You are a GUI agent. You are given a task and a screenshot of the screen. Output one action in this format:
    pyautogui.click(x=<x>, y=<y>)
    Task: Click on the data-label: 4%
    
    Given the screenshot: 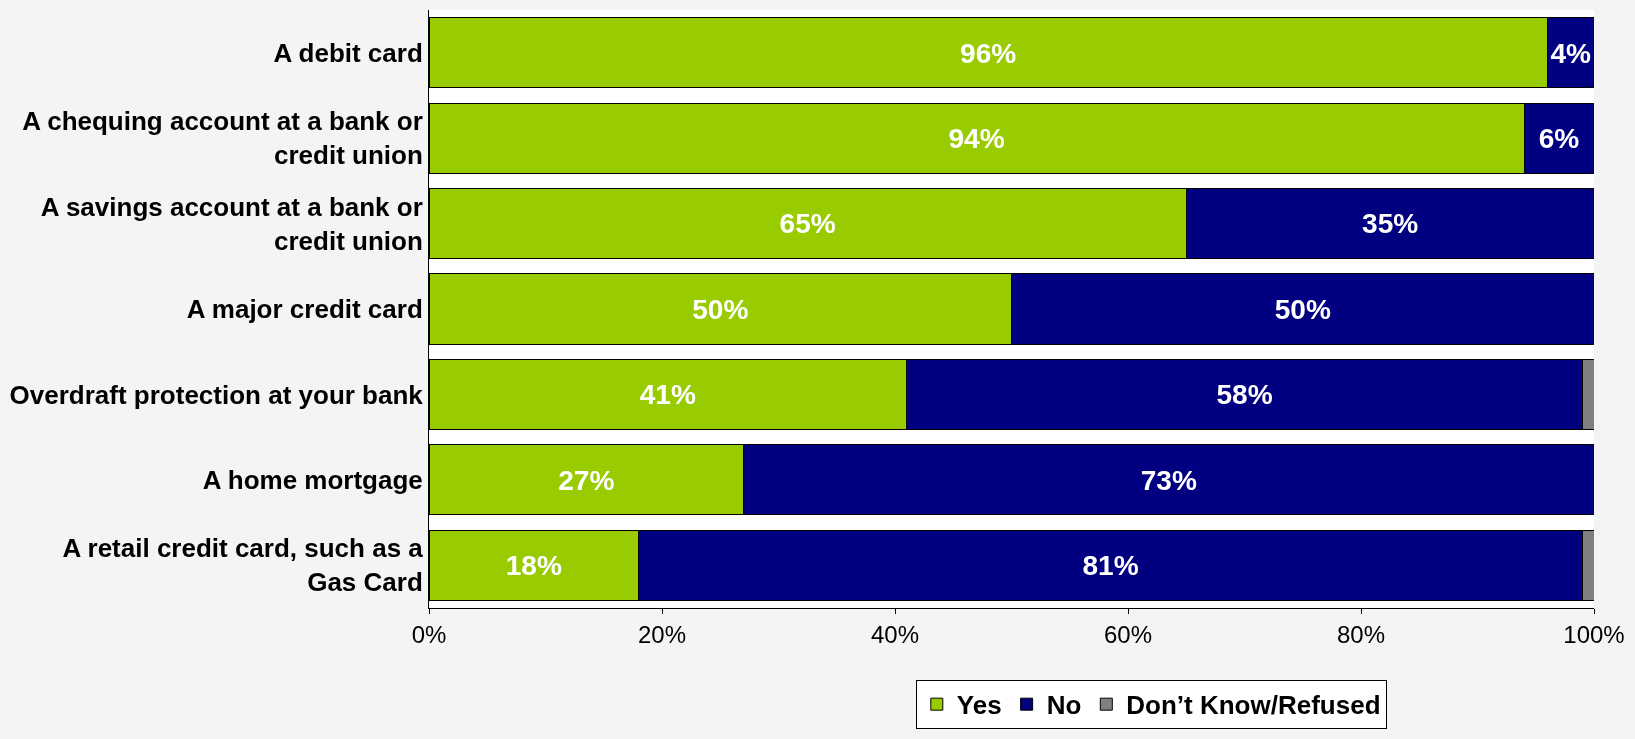 What is the action you would take?
    pyautogui.click(x=1571, y=53)
    